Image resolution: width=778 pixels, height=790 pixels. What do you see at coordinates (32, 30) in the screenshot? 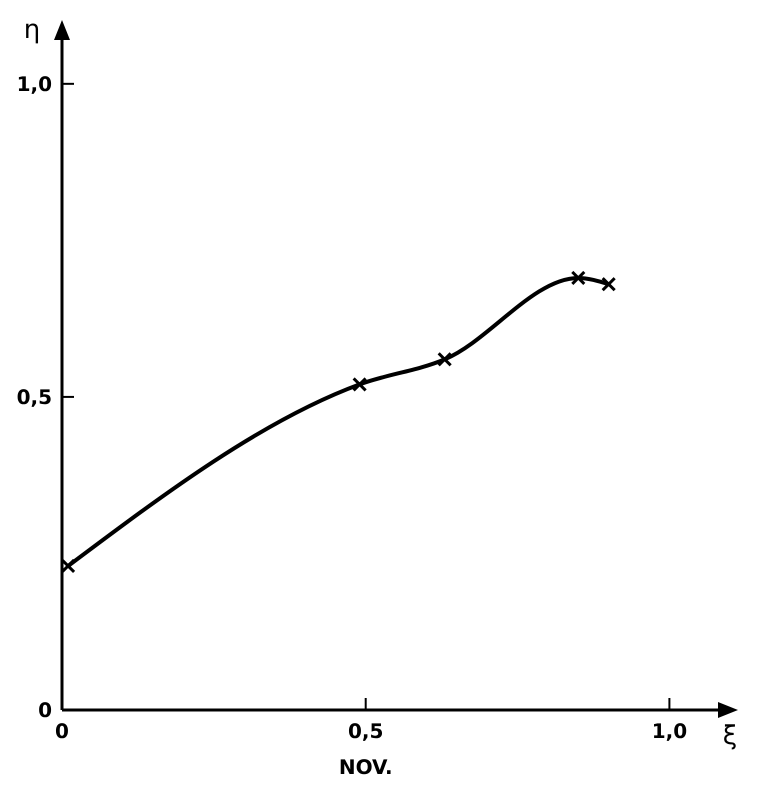
I see `y-axis-title: η` at bounding box center [32, 30].